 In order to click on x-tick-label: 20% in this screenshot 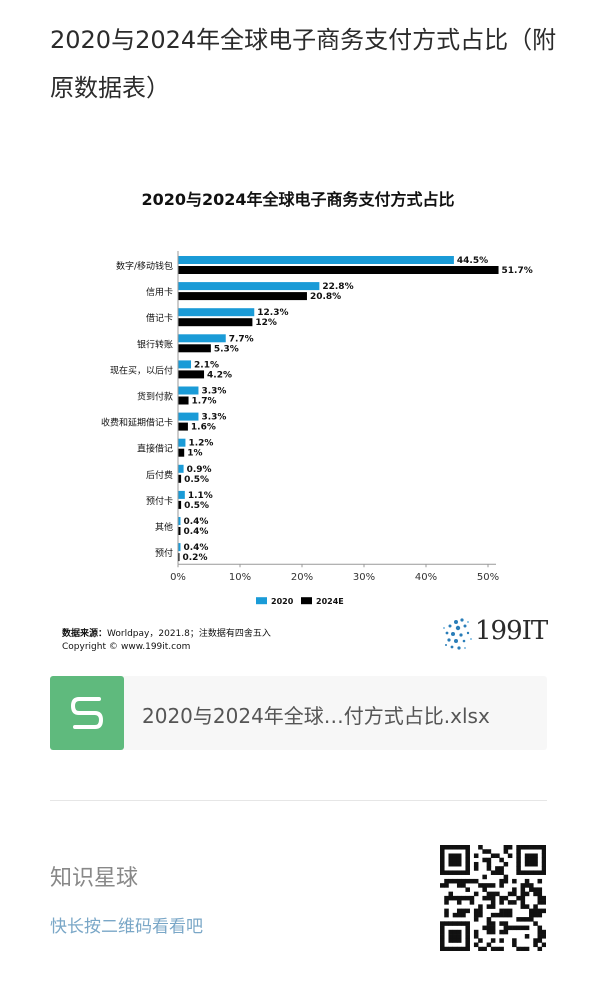, I will do `click(302, 577)`.